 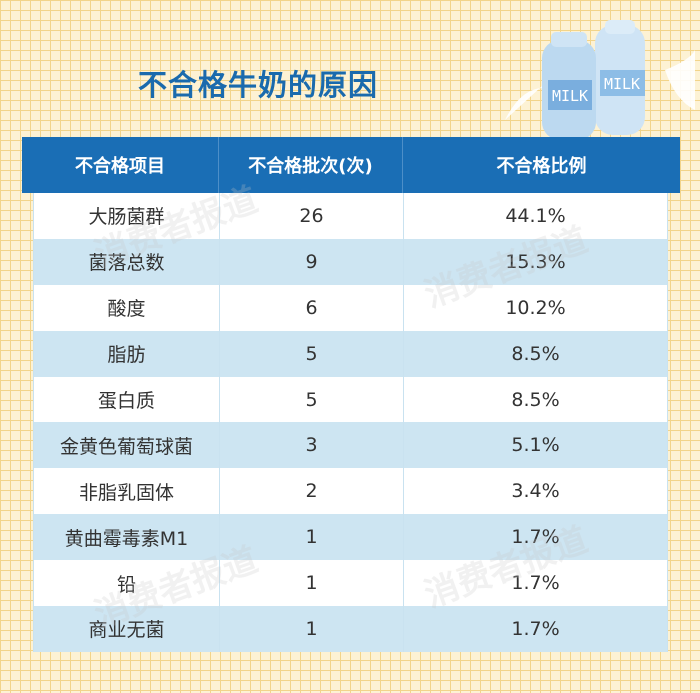 What do you see at coordinates (126, 630) in the screenshot?
I see `cell-item: 商业无菌` at bounding box center [126, 630].